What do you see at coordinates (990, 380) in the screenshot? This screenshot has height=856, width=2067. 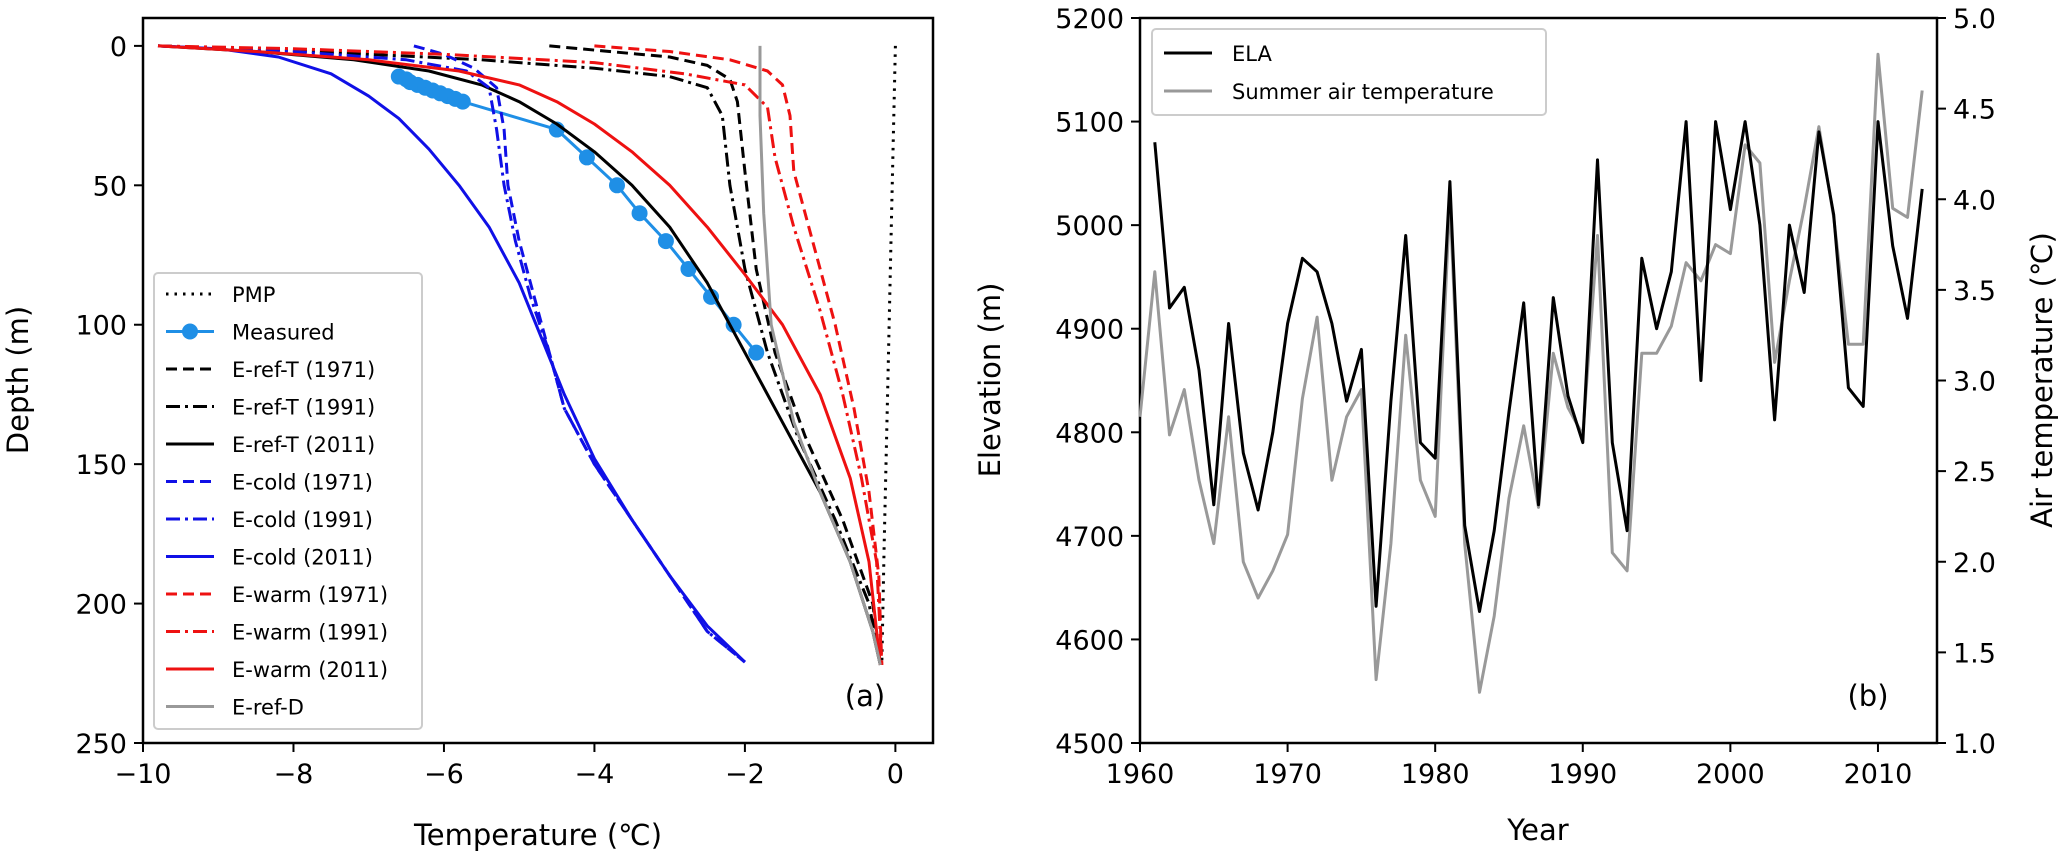 I see `panel-b-ylabel: Elevation (m)` at bounding box center [990, 380].